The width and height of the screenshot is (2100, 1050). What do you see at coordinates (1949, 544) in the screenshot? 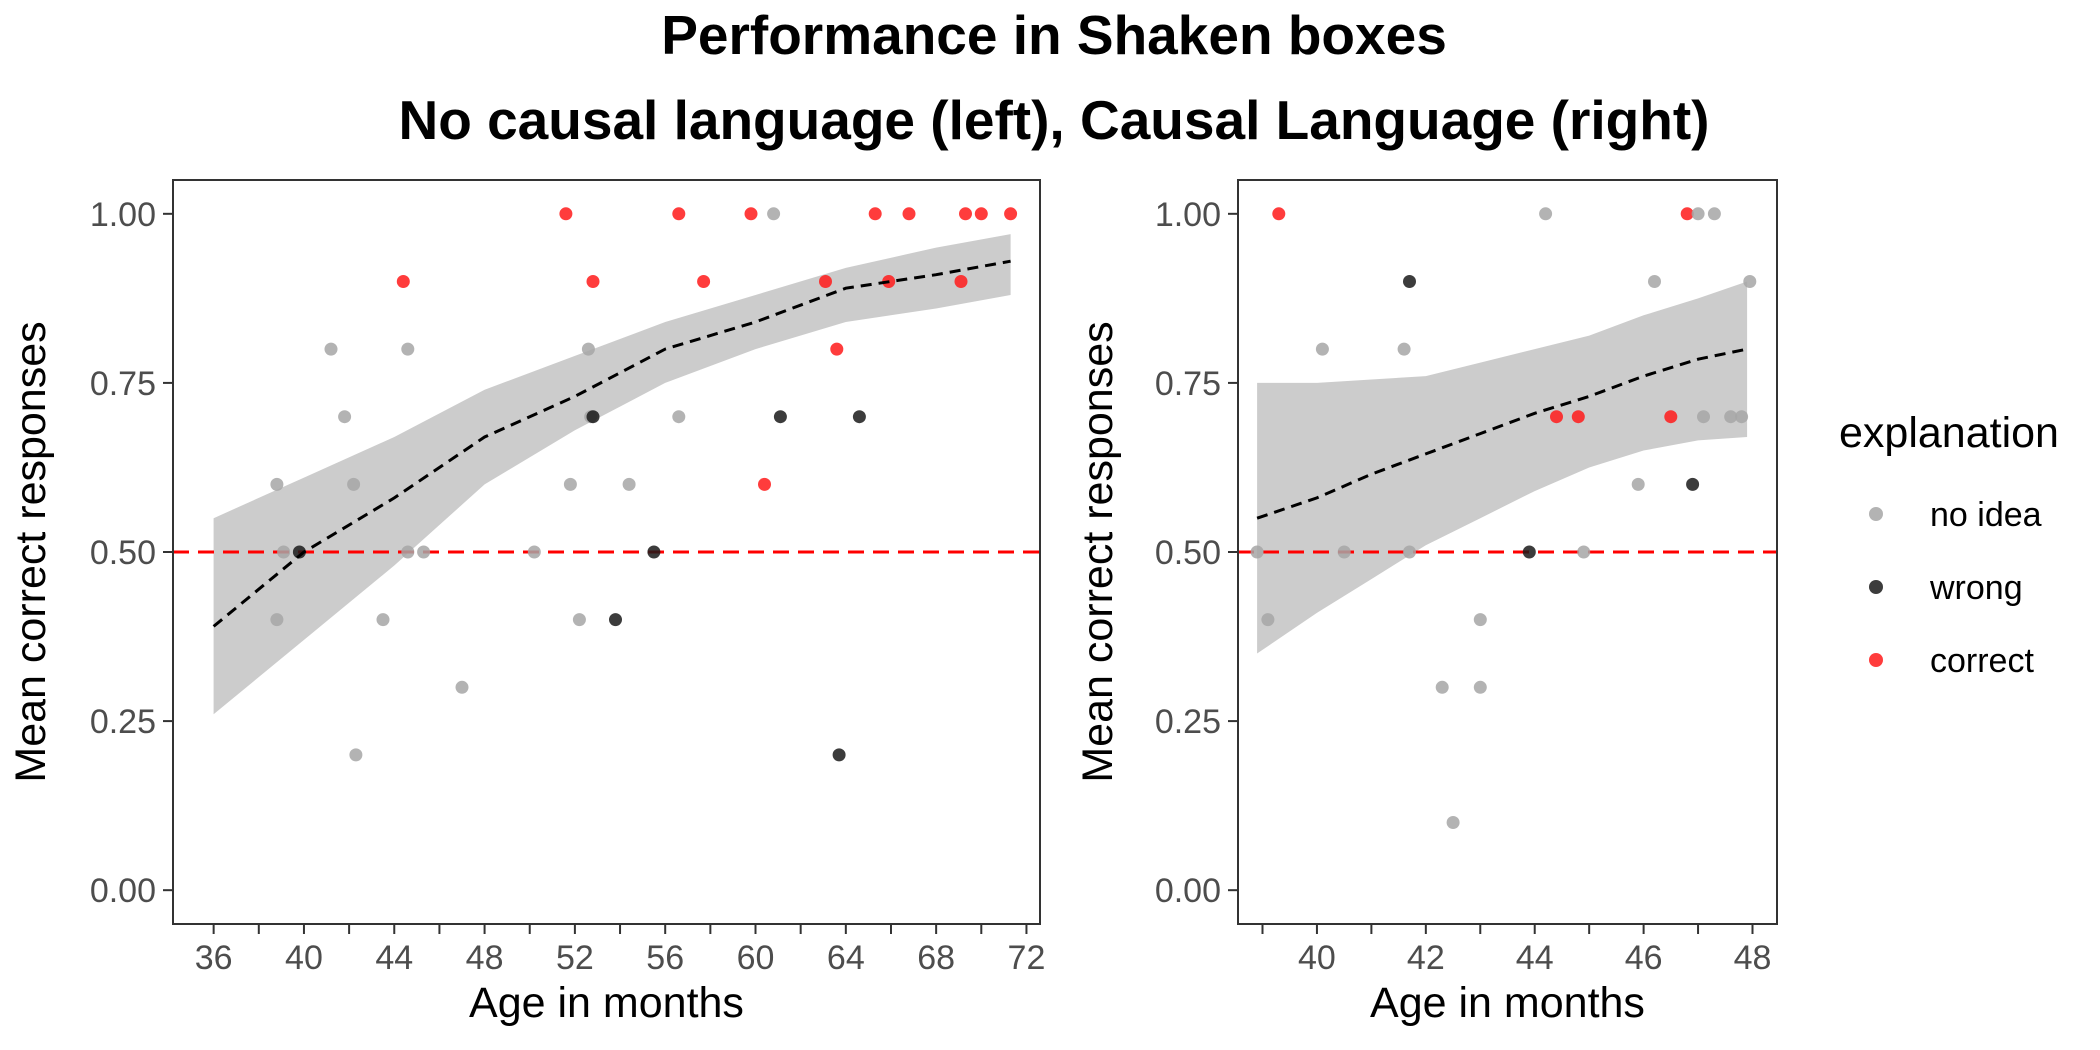
I see `legend: explanation no idea wrong correct` at bounding box center [1949, 544].